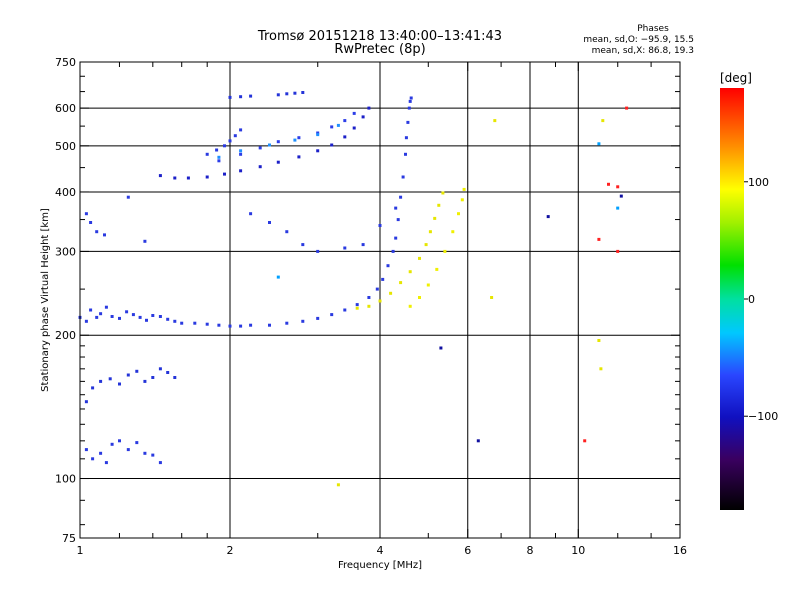 The image size is (800, 604). Describe the element at coordinates (65, 146) in the screenshot. I see `y-tick-label: 500` at that location.